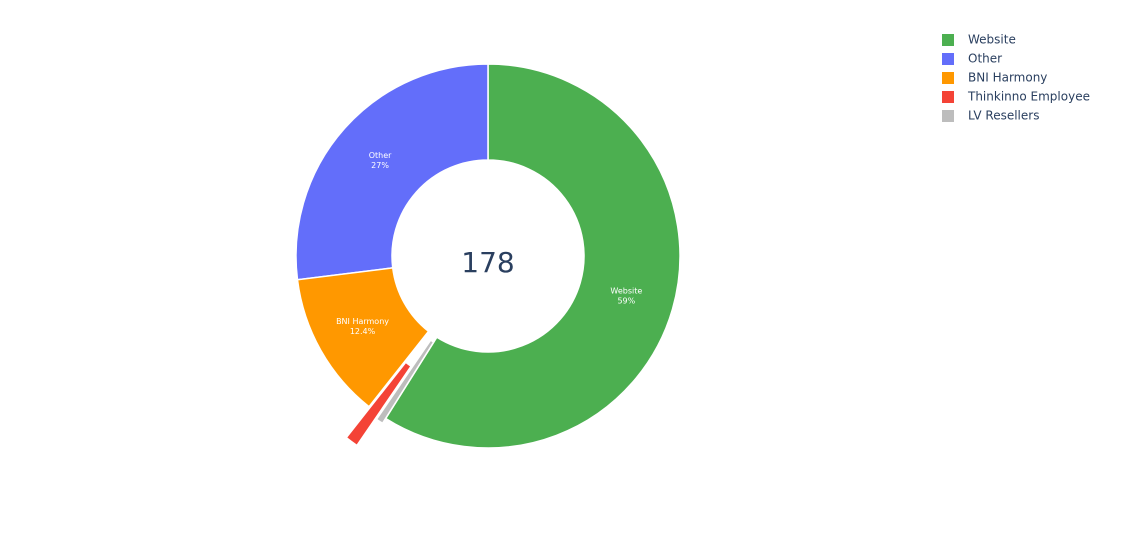  Describe the element at coordinates (380, 155) in the screenshot. I see `slice-label-name: Other` at that location.